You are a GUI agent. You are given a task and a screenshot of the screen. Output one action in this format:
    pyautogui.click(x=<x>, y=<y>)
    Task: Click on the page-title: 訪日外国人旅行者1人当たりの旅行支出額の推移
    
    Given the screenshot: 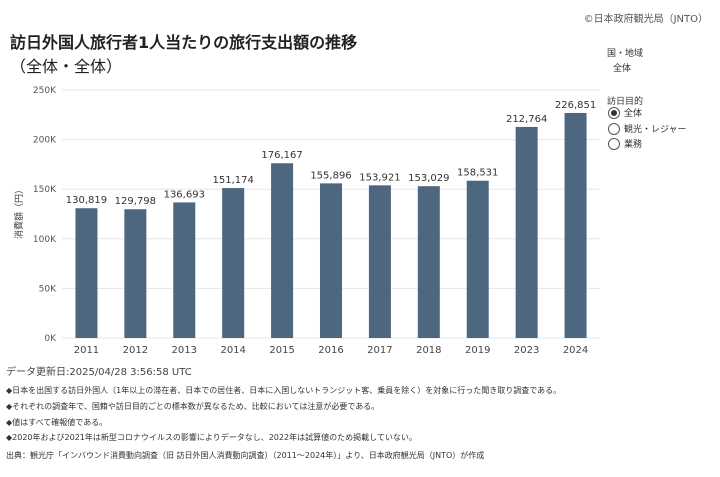 What is the action you would take?
    pyautogui.click(x=184, y=42)
    